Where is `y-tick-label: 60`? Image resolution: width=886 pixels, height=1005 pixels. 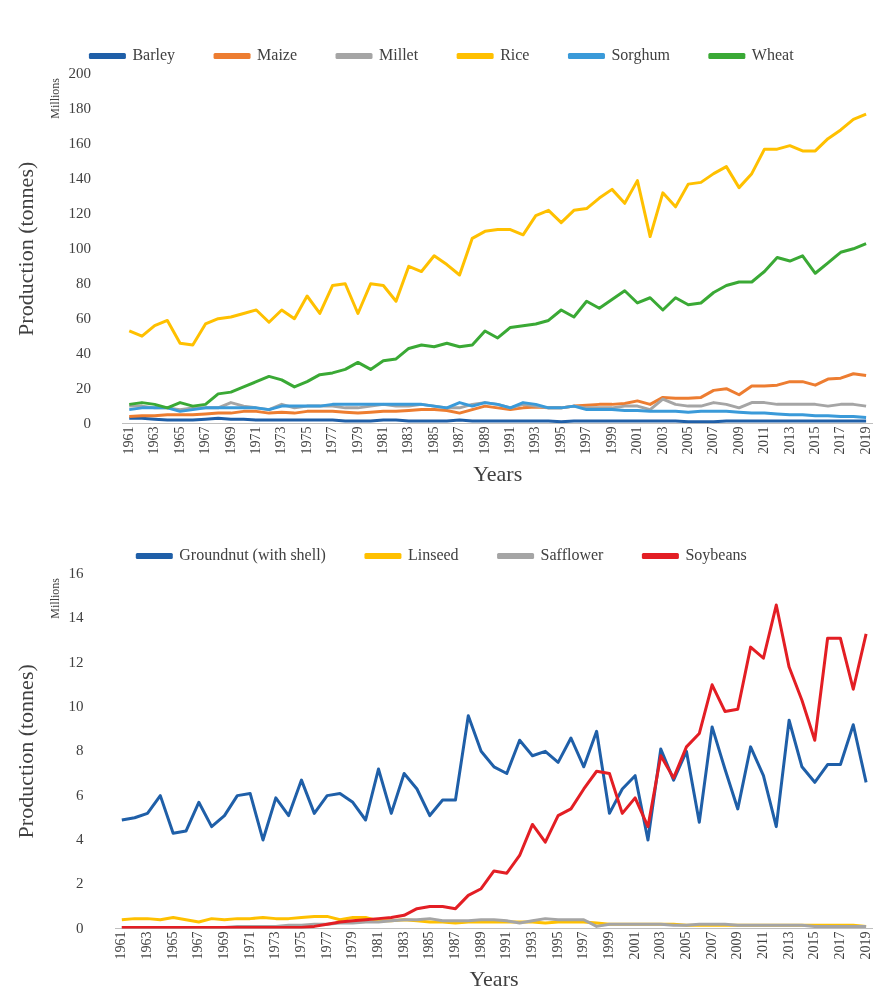
y-tick-label: 60 is located at coordinates (83, 317).